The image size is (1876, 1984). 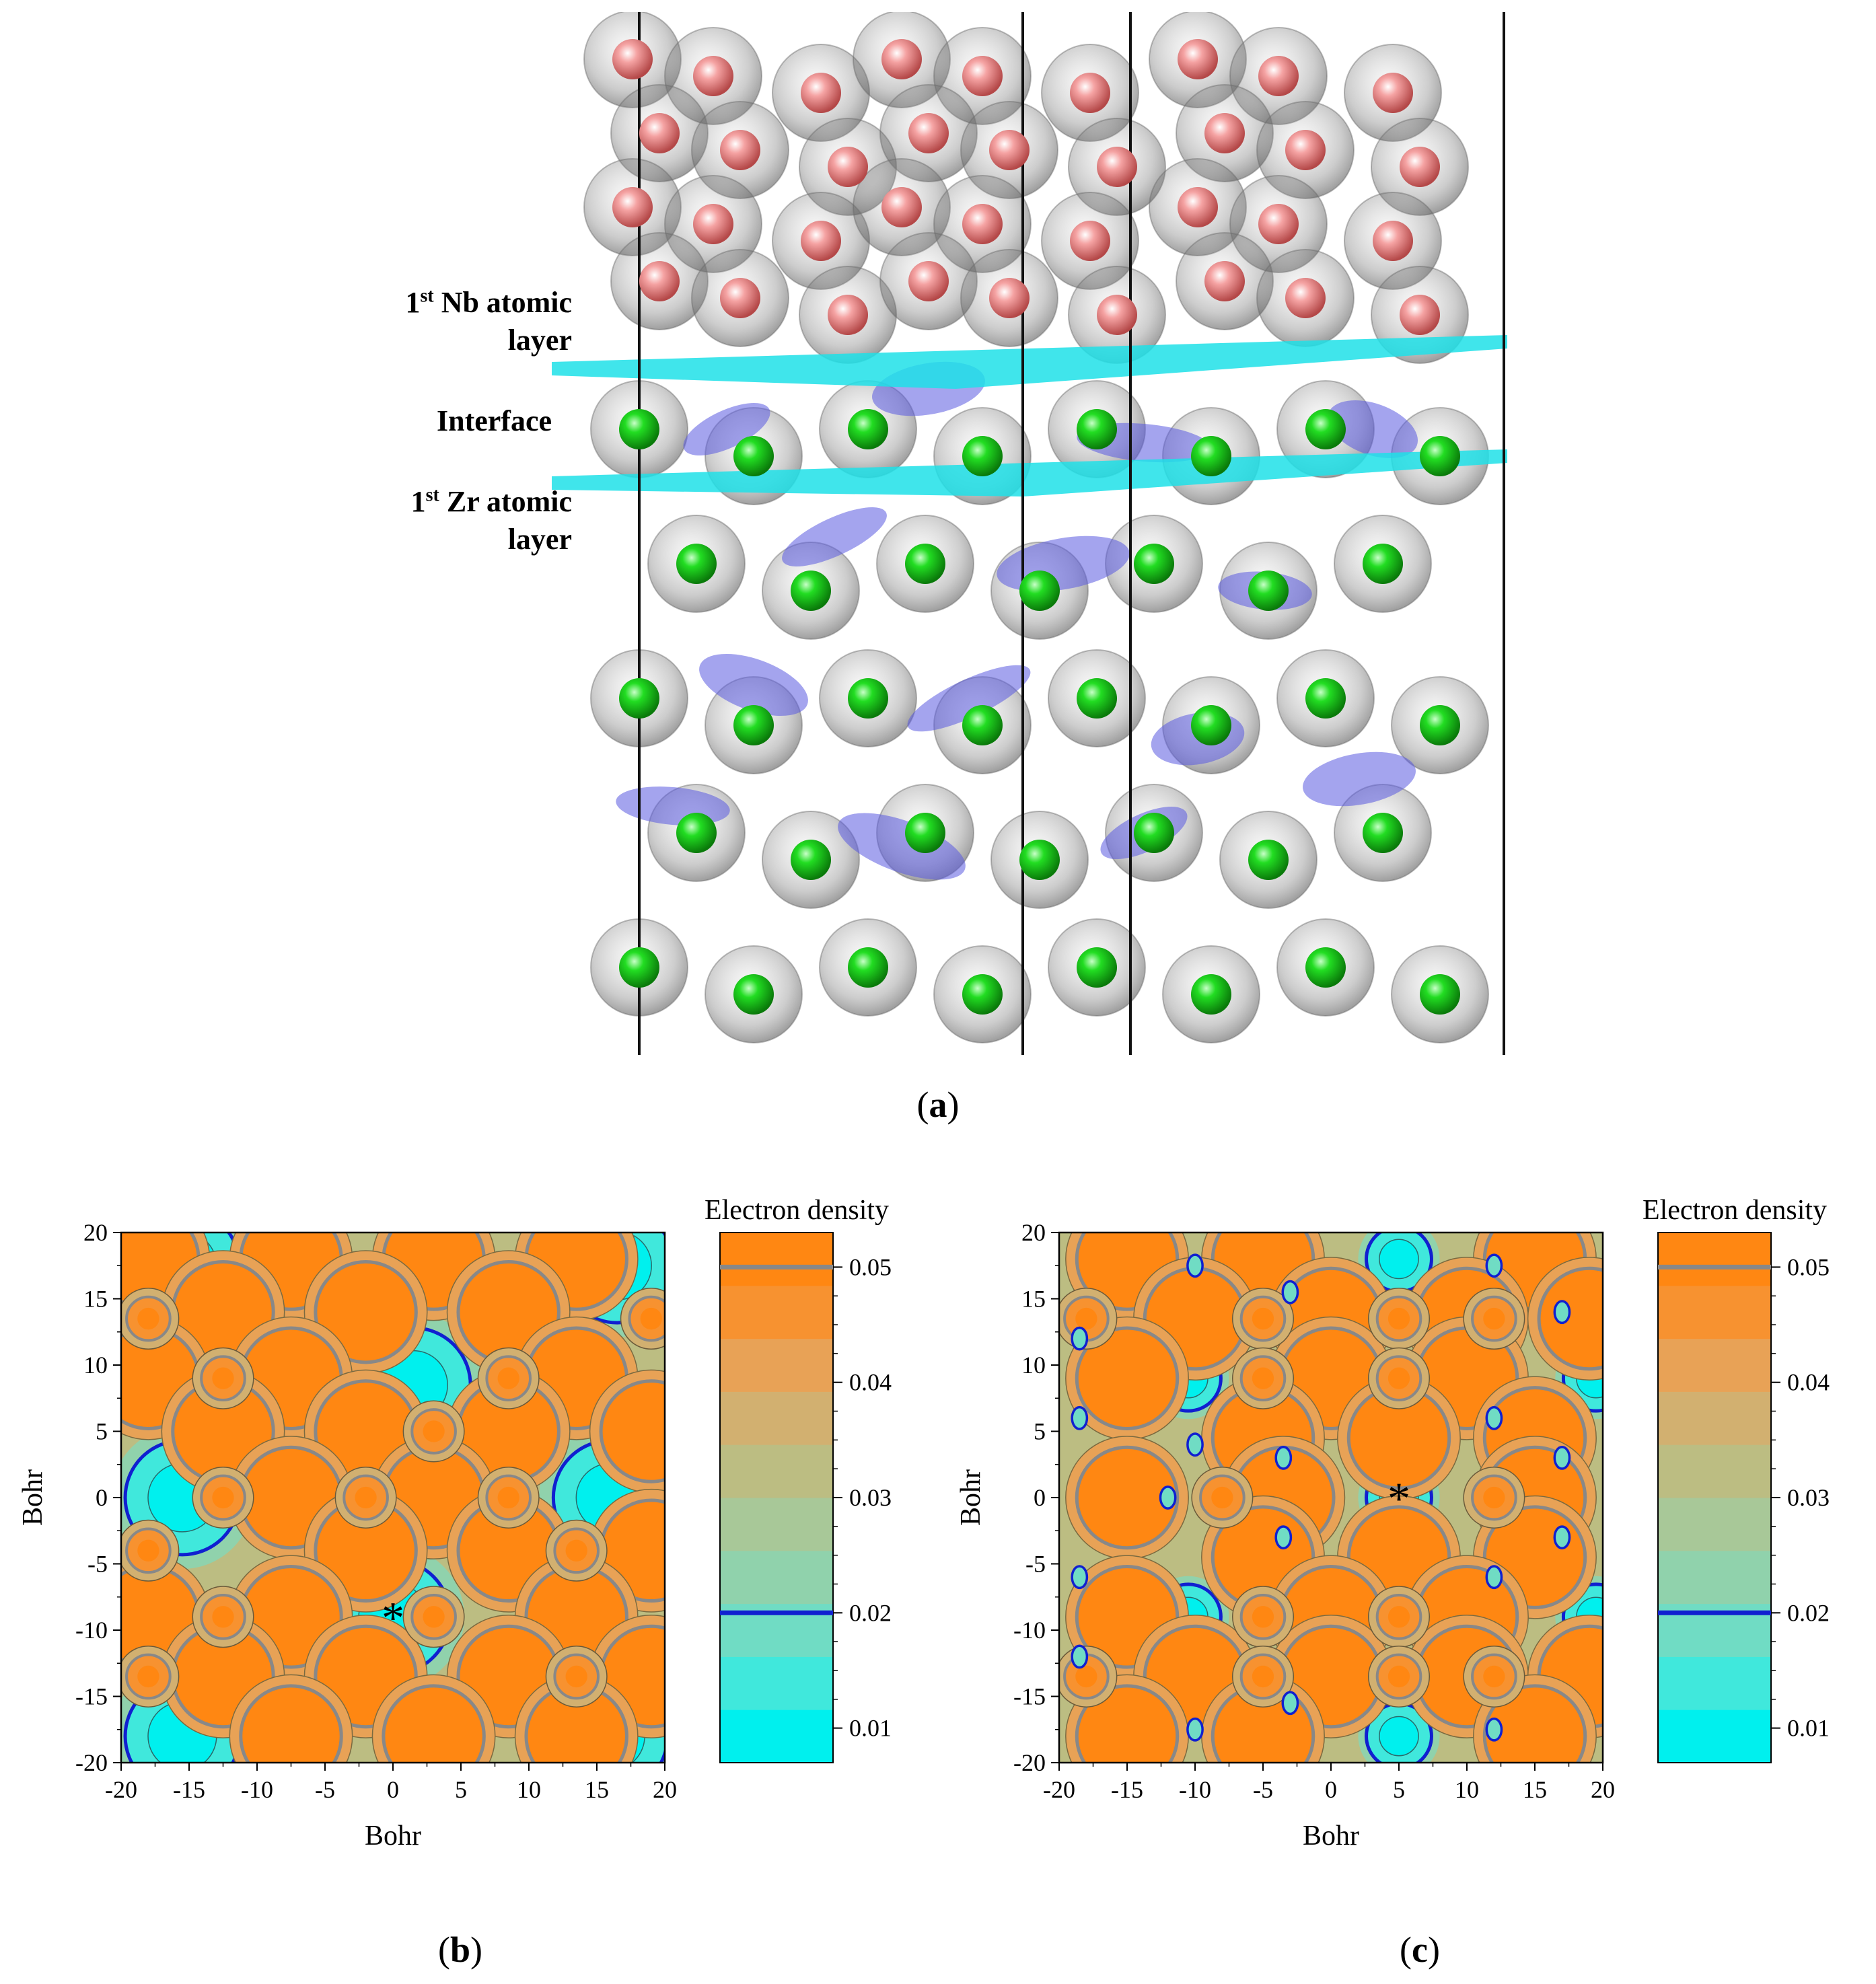 What do you see at coordinates (870, 1497) in the screenshot?
I see `colorbar-tick-label: 0.03` at bounding box center [870, 1497].